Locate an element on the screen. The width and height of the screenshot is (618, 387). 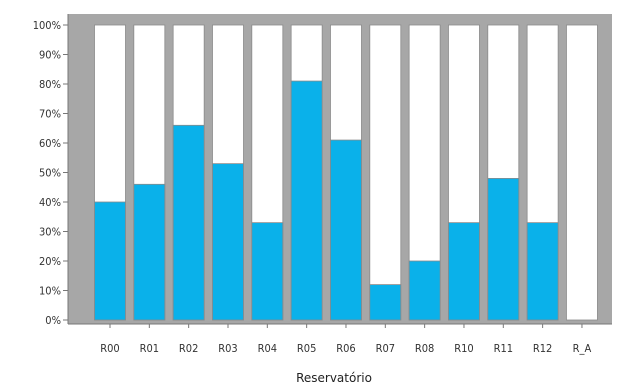
y-tick-label: 100% is located at coordinates (47, 25).